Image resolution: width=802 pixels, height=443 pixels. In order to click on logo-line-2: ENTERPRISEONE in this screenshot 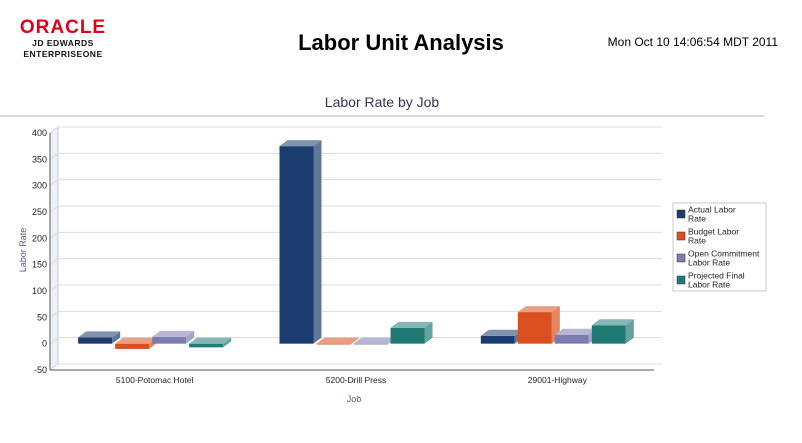, I will do `click(63, 54)`.